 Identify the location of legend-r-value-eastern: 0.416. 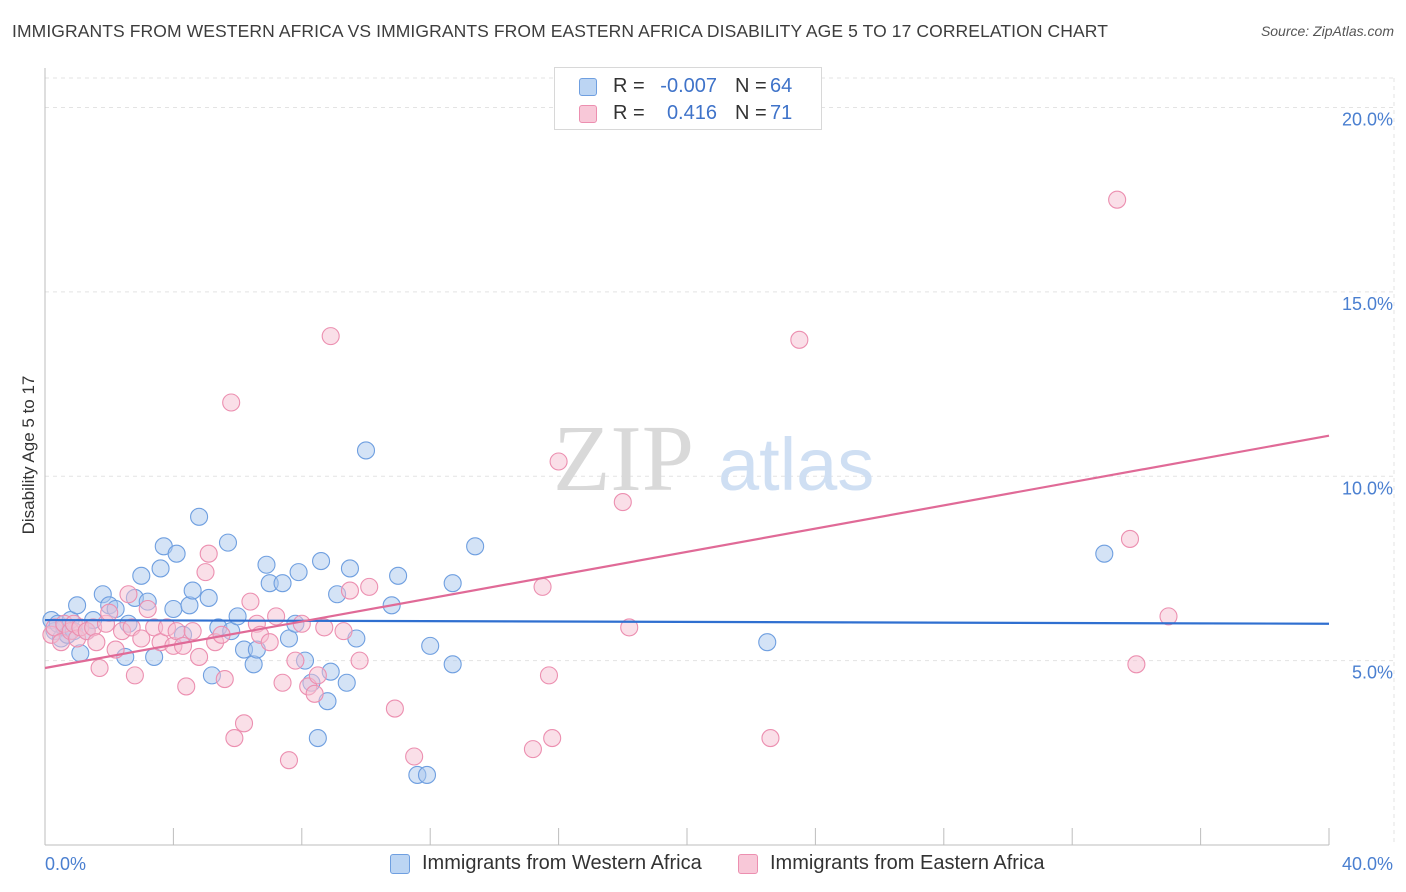
(691, 113).